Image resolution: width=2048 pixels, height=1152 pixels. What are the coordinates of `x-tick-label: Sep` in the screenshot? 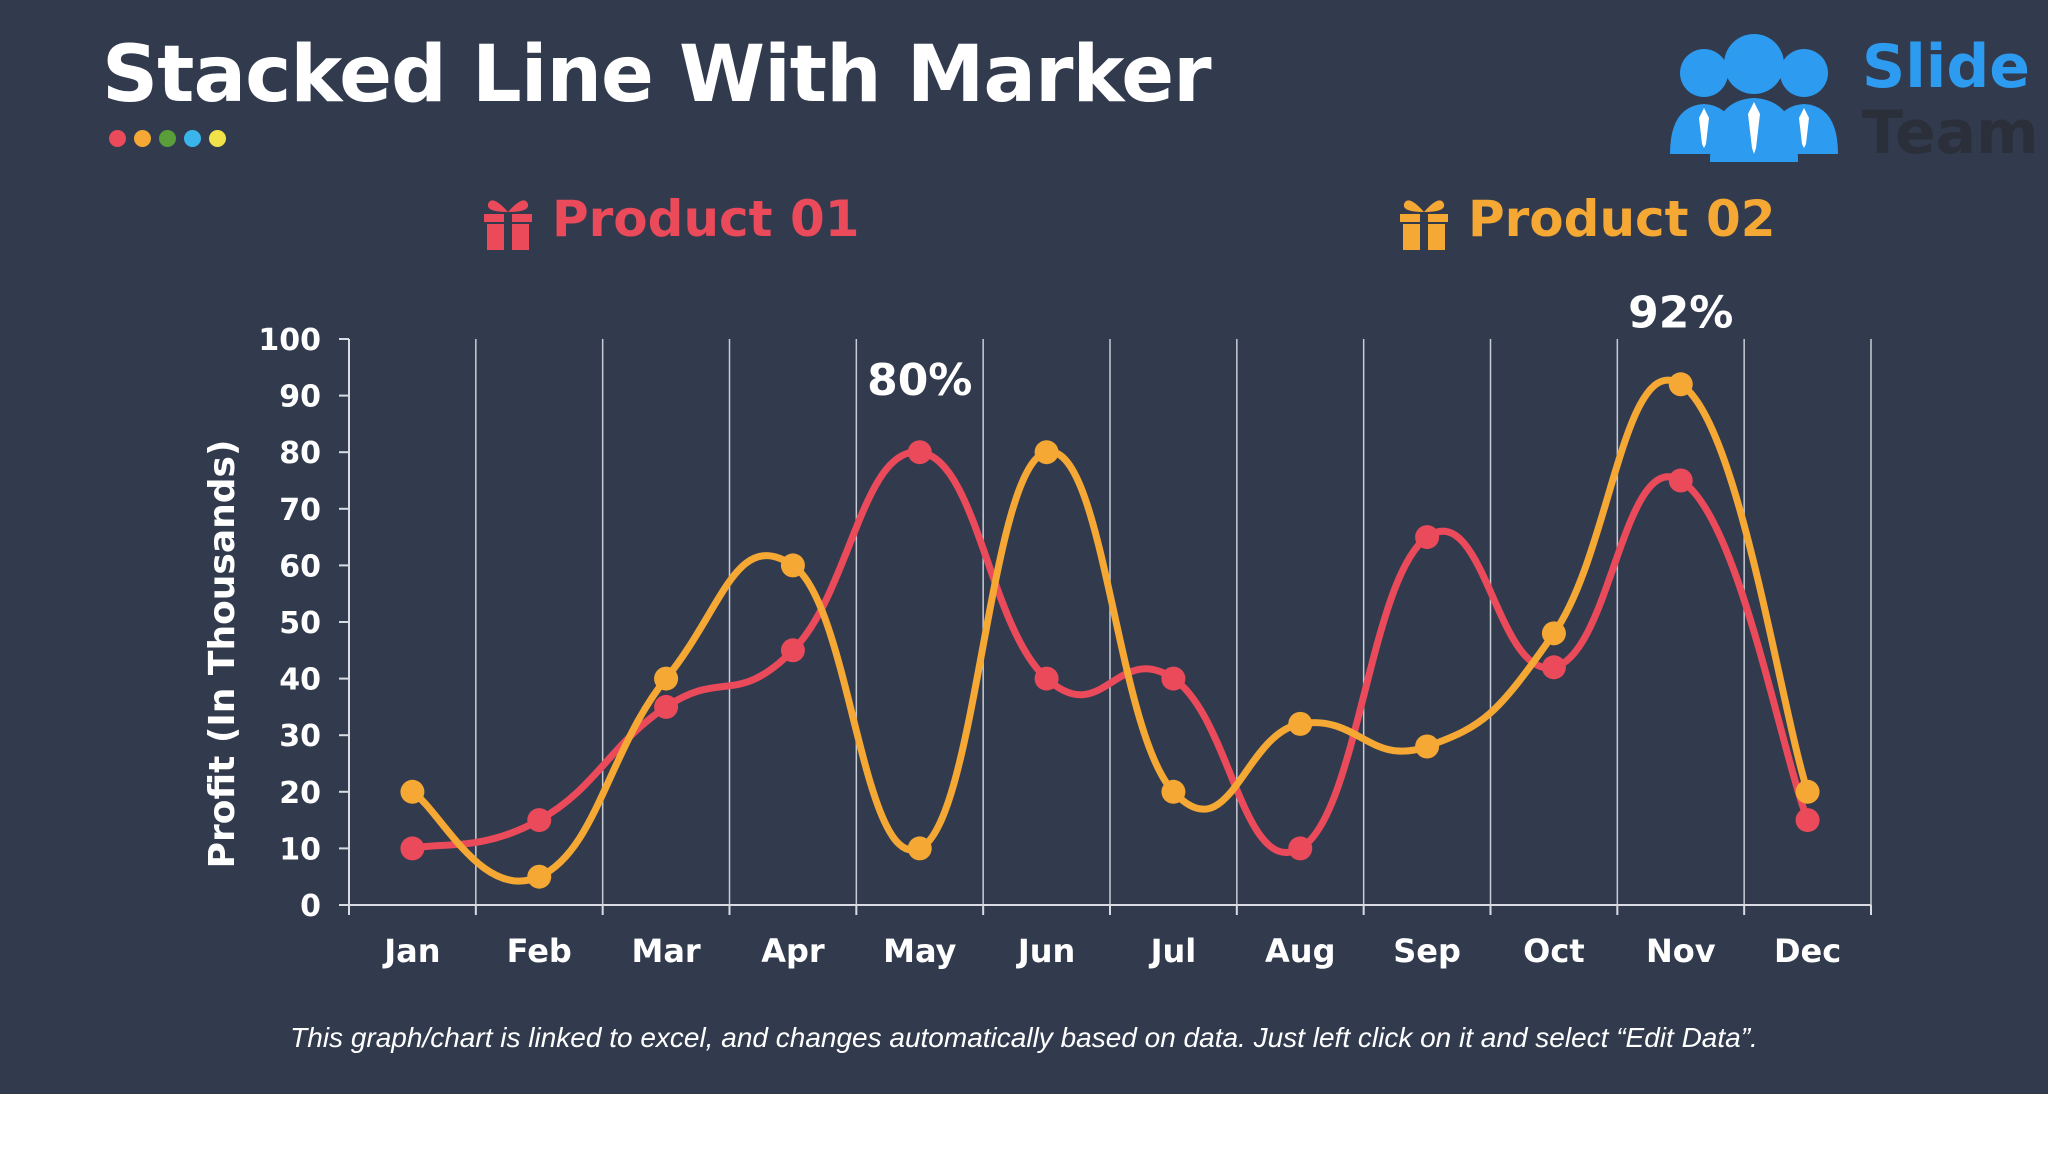 It's located at (1427, 951).